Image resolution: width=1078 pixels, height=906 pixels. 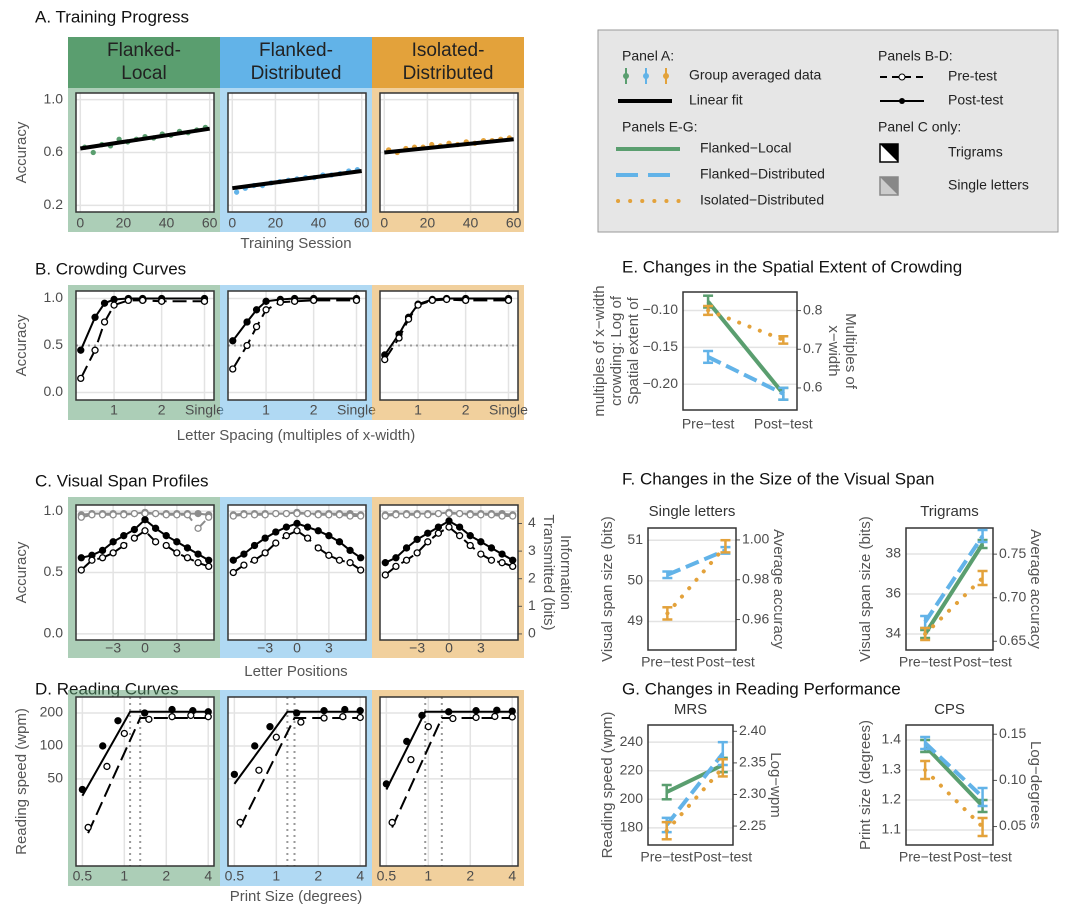 What do you see at coordinates (850, 351) in the screenshot?
I see `y2-axis-label: Multiples of` at bounding box center [850, 351].